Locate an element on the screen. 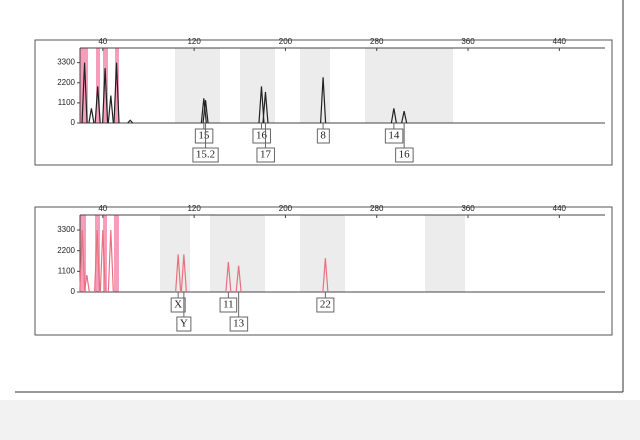  allele-label: Y is located at coordinates (184, 324).